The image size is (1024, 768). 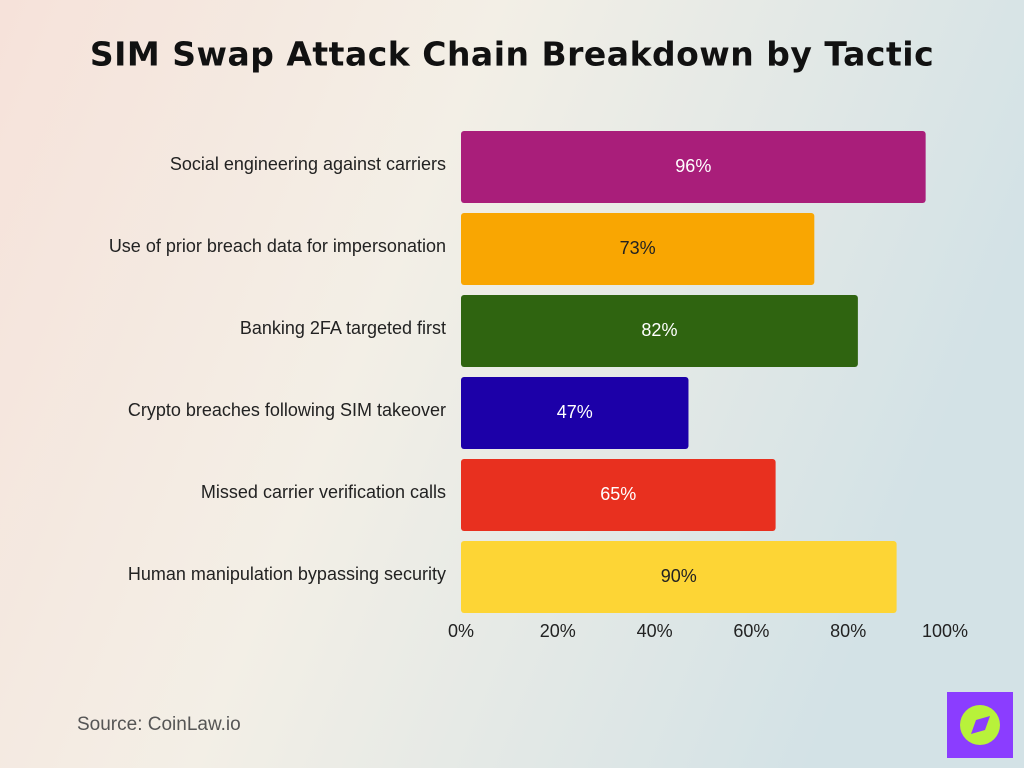 I want to click on bar-value-label: 82%, so click(x=659, y=330).